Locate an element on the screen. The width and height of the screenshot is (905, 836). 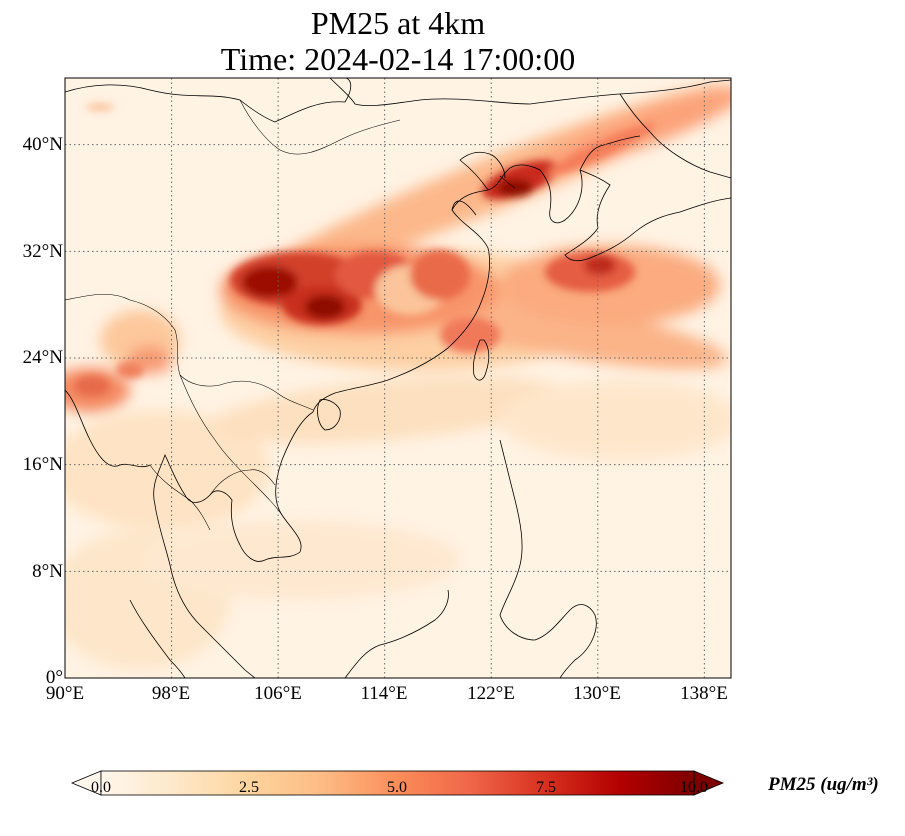
x-tick-label: 114°E is located at coordinates (384, 693).